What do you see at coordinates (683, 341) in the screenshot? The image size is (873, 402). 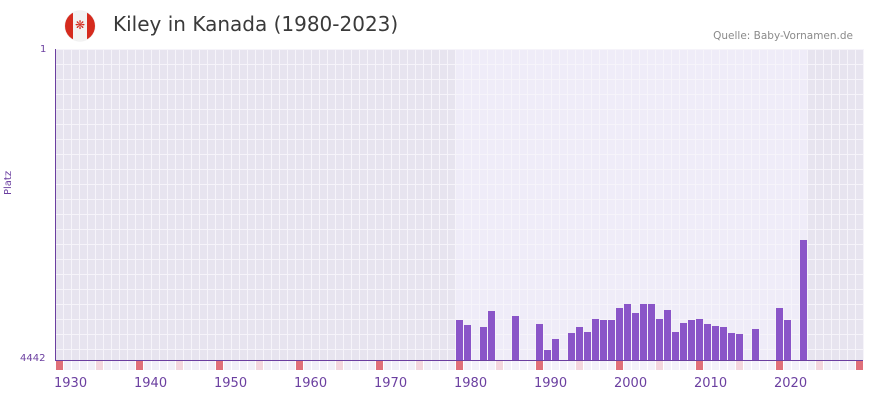 I see `bar-2008` at bounding box center [683, 341].